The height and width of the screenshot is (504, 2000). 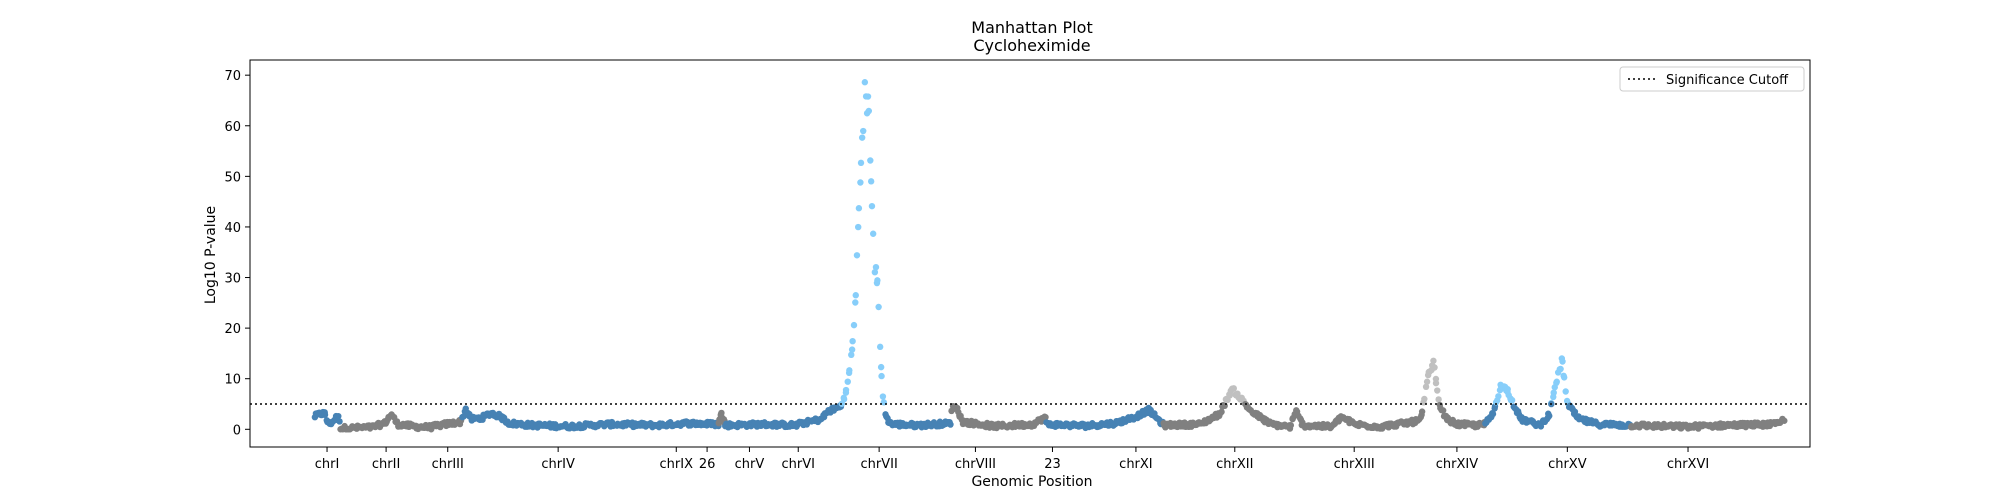 What do you see at coordinates (798, 464) in the screenshot?
I see `x-tick-label: chrVI` at bounding box center [798, 464].